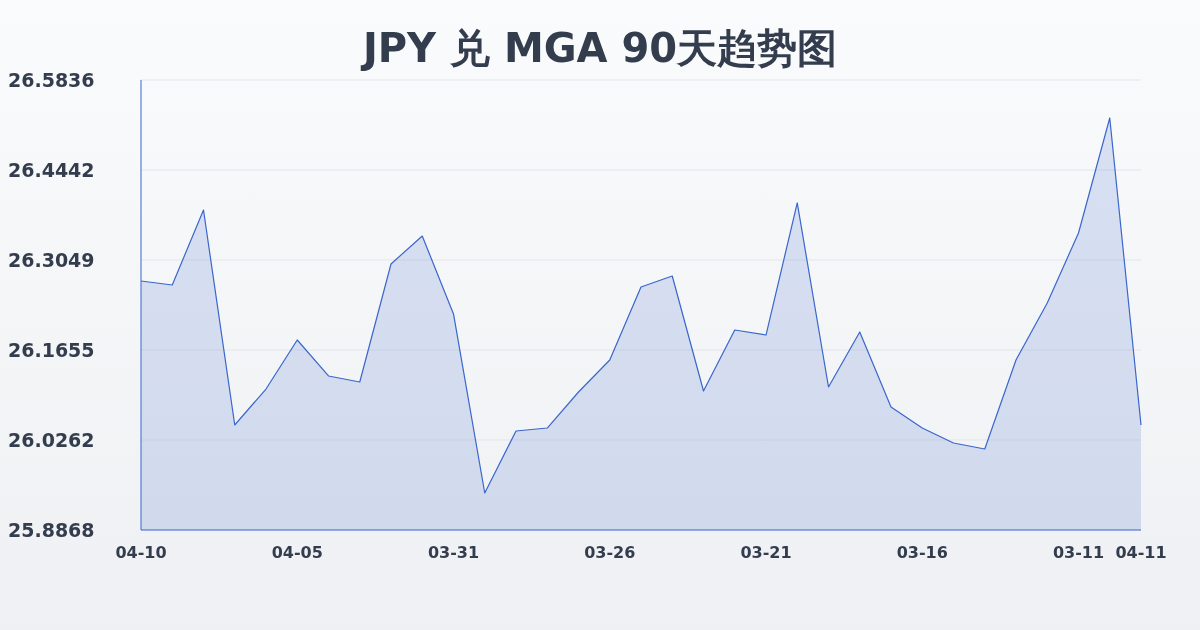 The width and height of the screenshot is (1200, 630). What do you see at coordinates (51, 260) in the screenshot?
I see `ytick: 26.3049` at bounding box center [51, 260].